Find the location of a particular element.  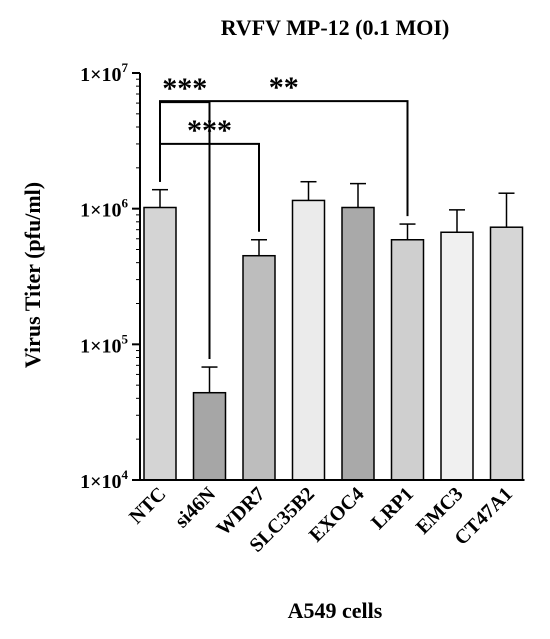

x-tick-label: LRP1 is located at coordinates (392, 508).